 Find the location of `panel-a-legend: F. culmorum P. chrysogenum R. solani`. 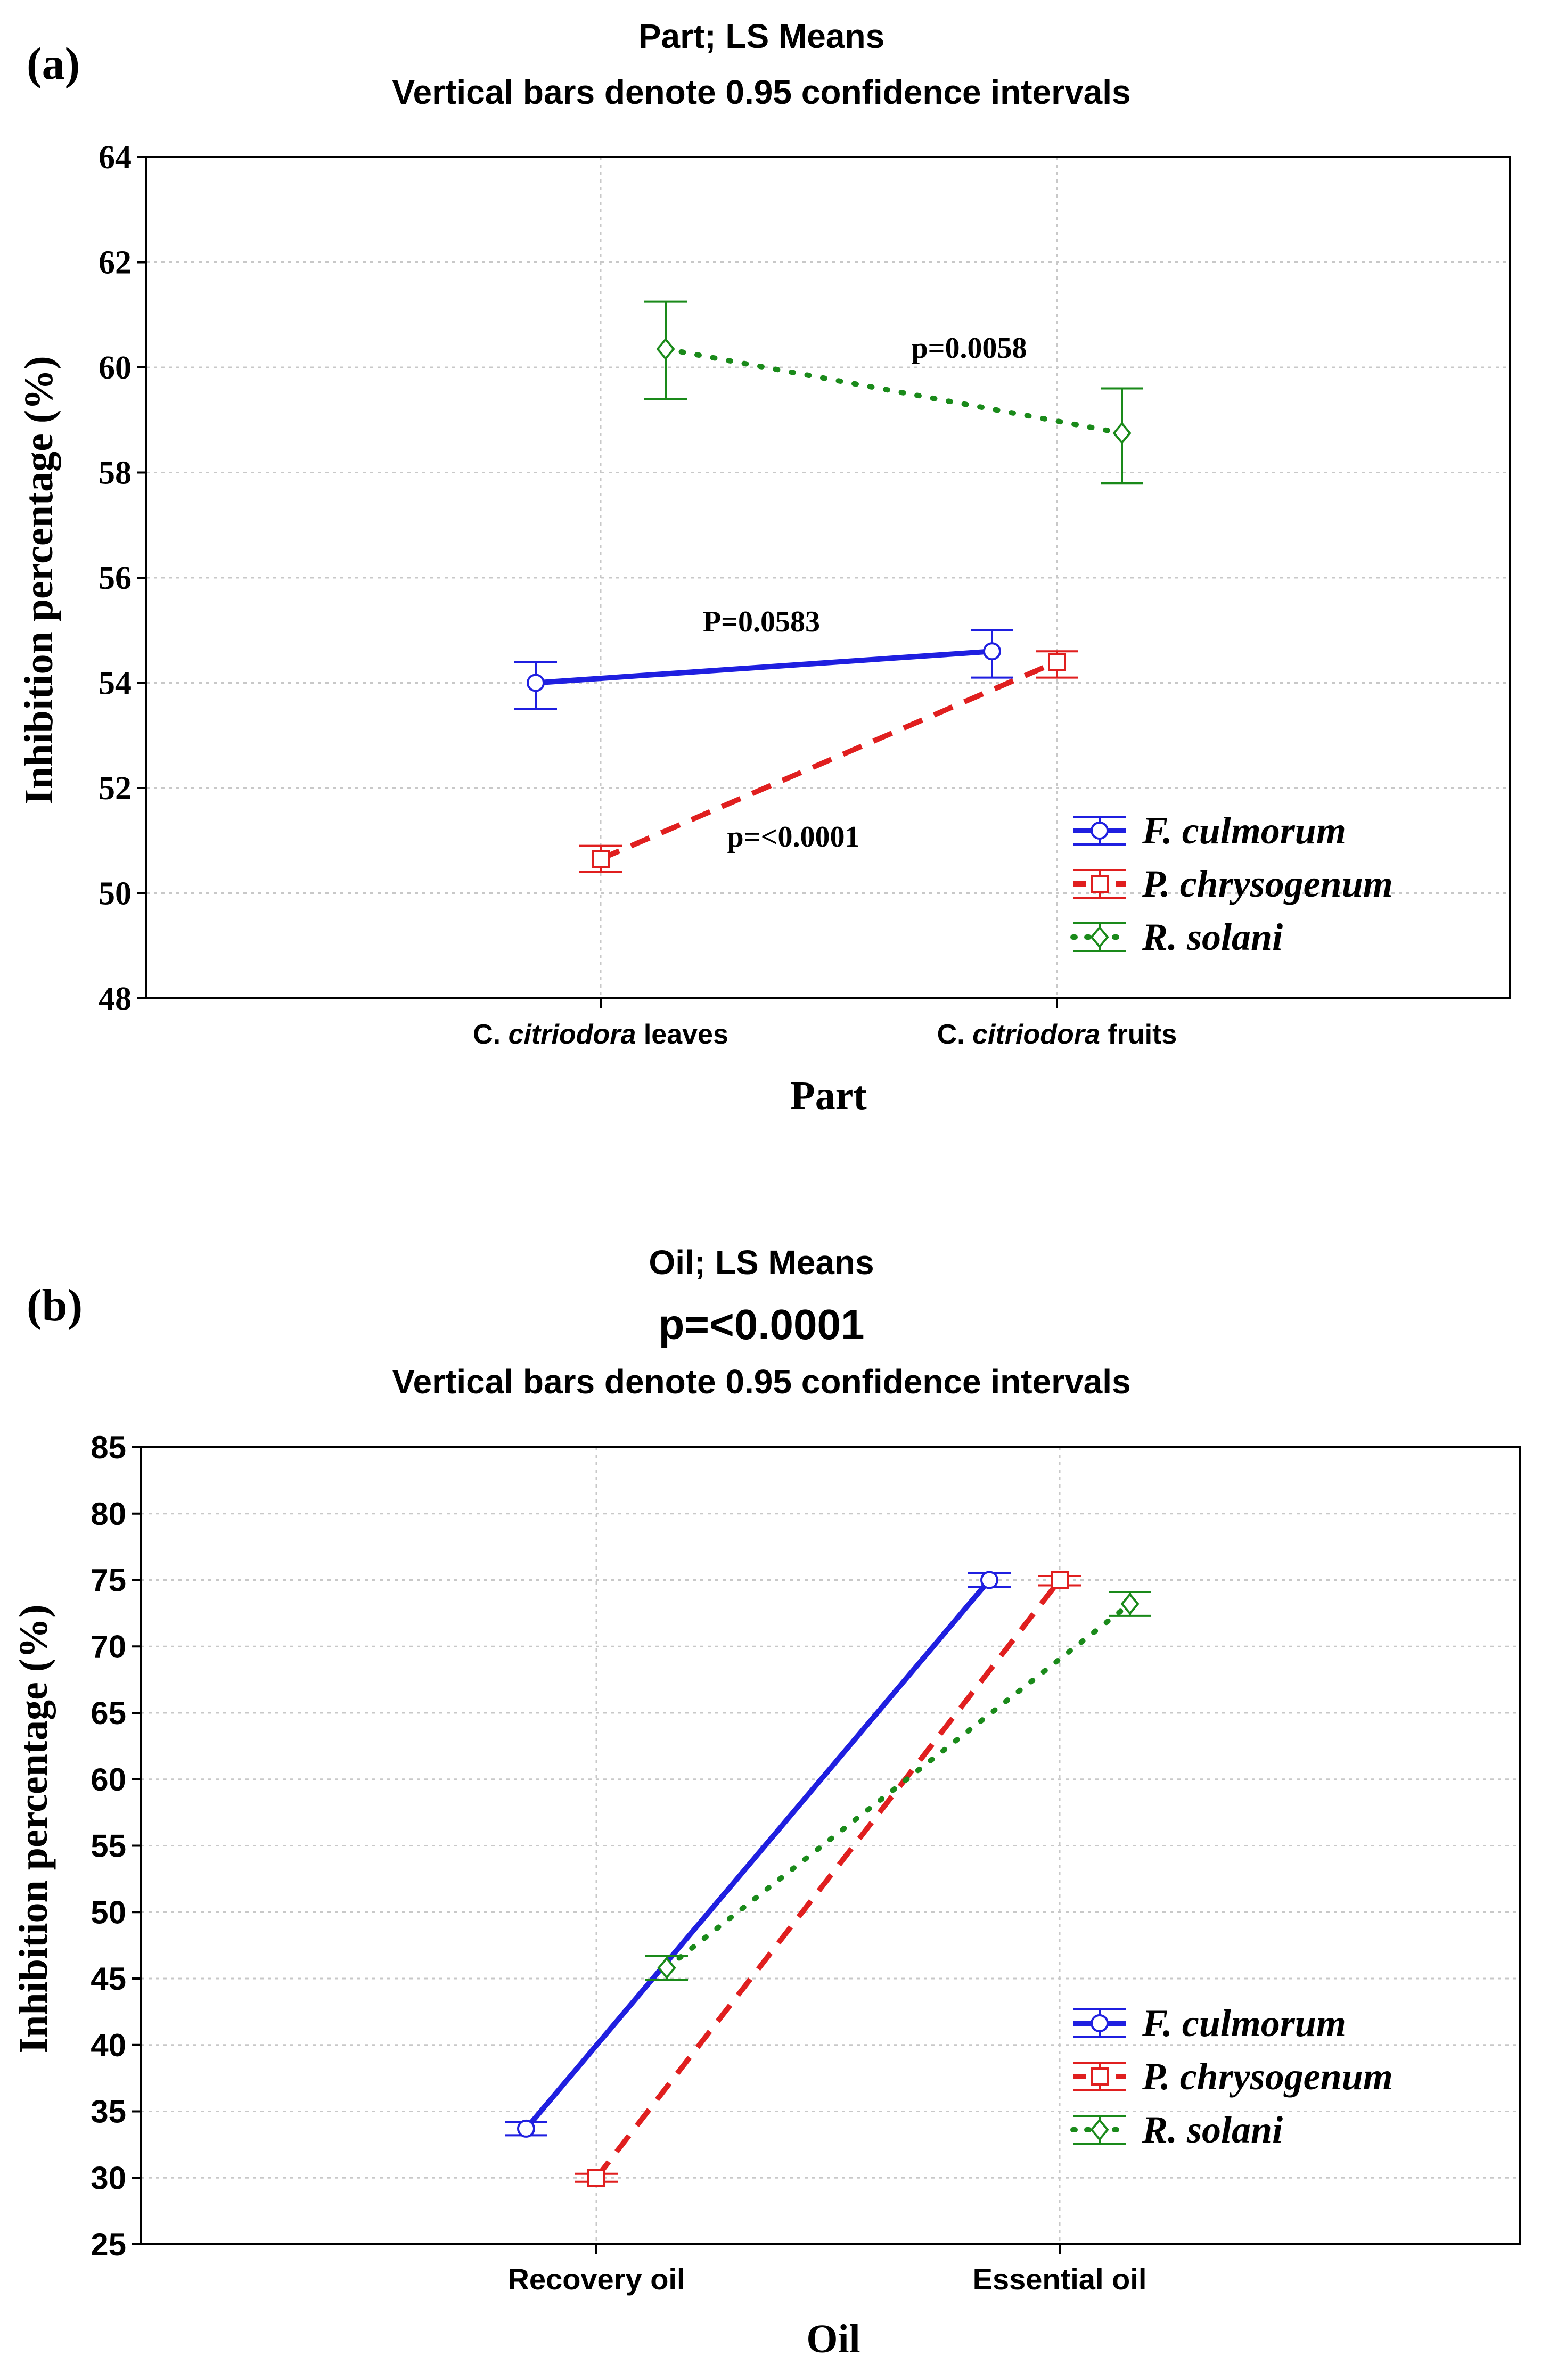

panel-a-legend: F. culmorum P. chrysogenum R. solani is located at coordinates (1231, 883).